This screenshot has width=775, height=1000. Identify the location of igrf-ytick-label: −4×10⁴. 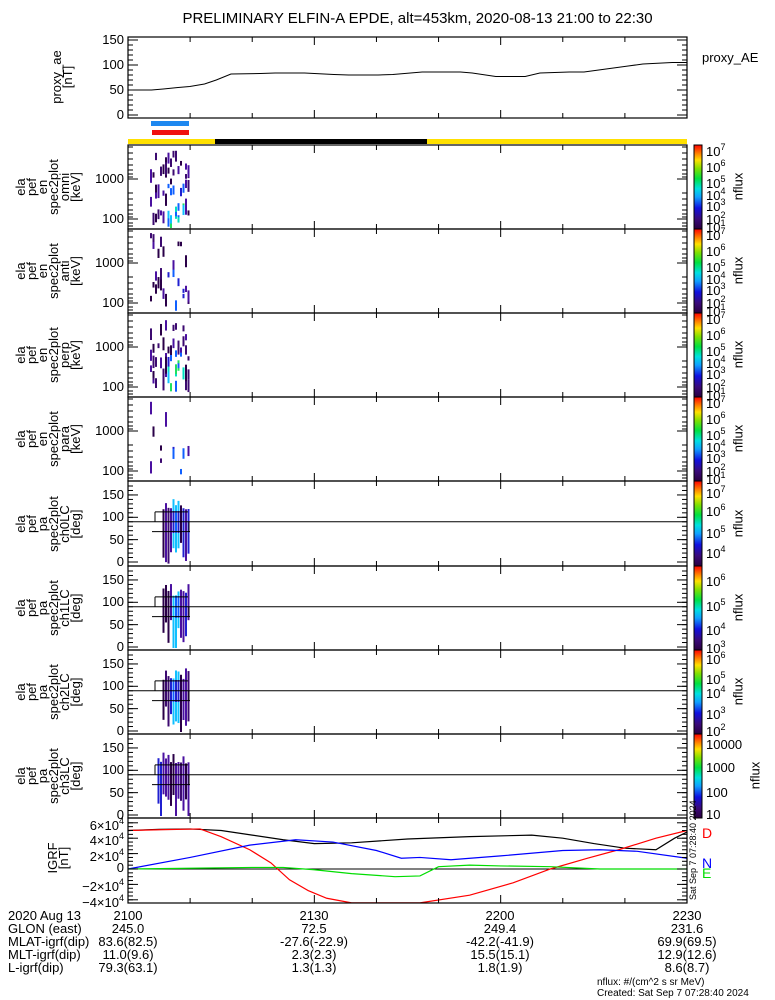
(103, 901).